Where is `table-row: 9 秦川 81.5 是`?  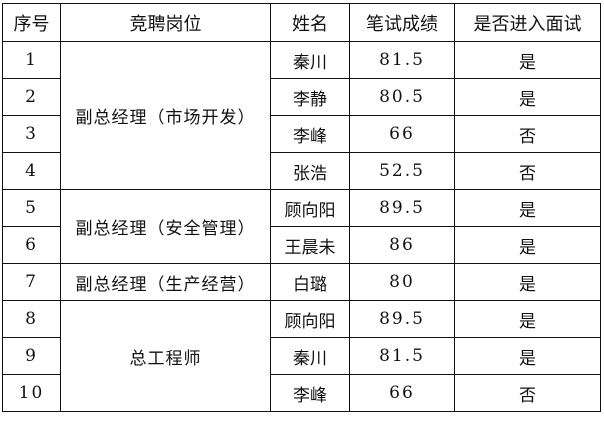 table-row: 9 秦川 81.5 是 is located at coordinates (301, 356).